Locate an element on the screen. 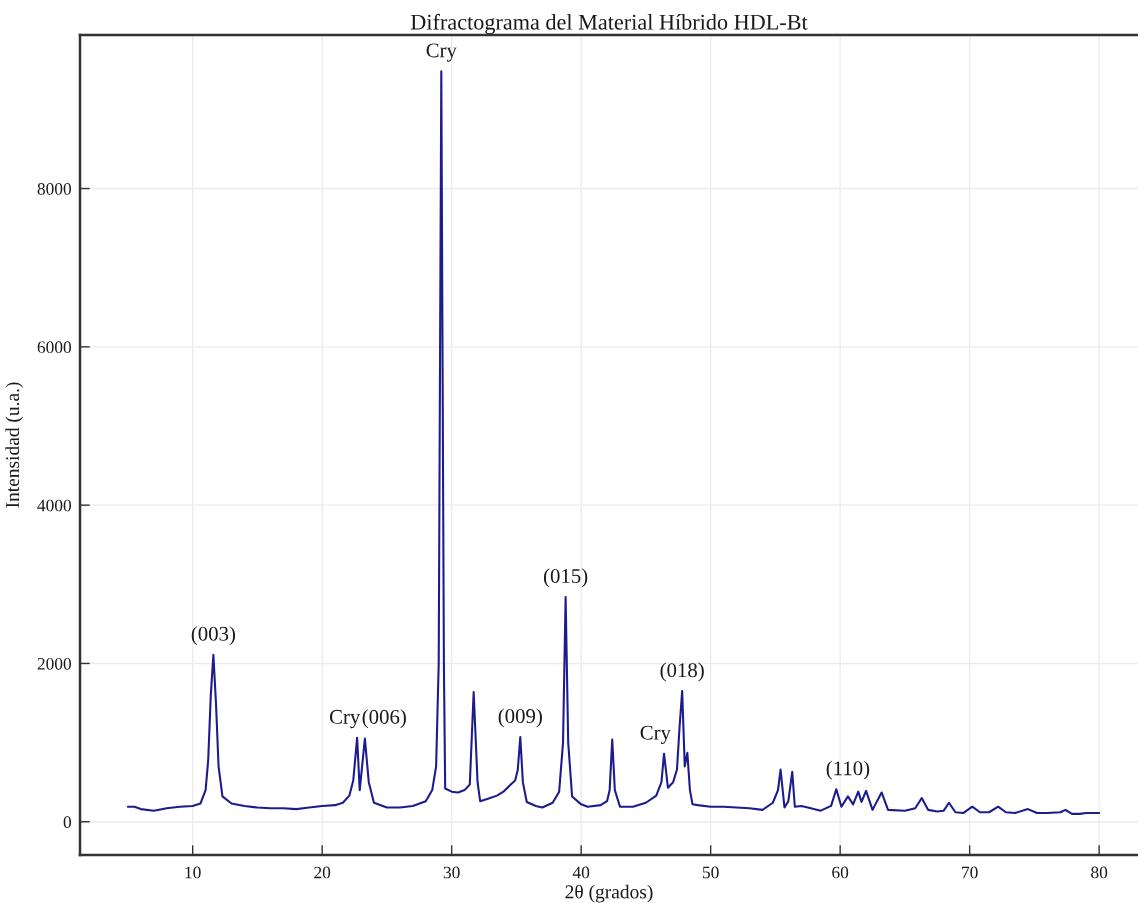 This screenshot has height=903, width=1138. x-tick-label: 30 is located at coordinates (451, 872).